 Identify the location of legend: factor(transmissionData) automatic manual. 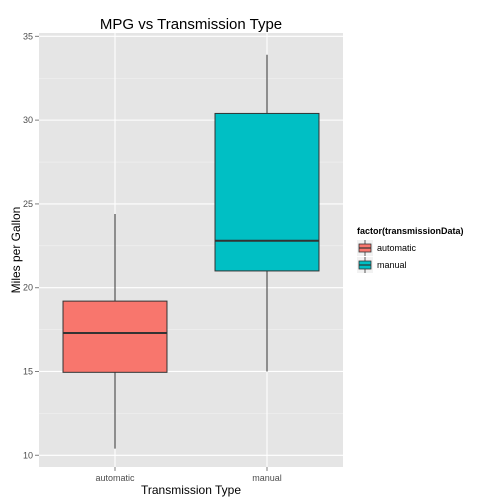
(410, 249).